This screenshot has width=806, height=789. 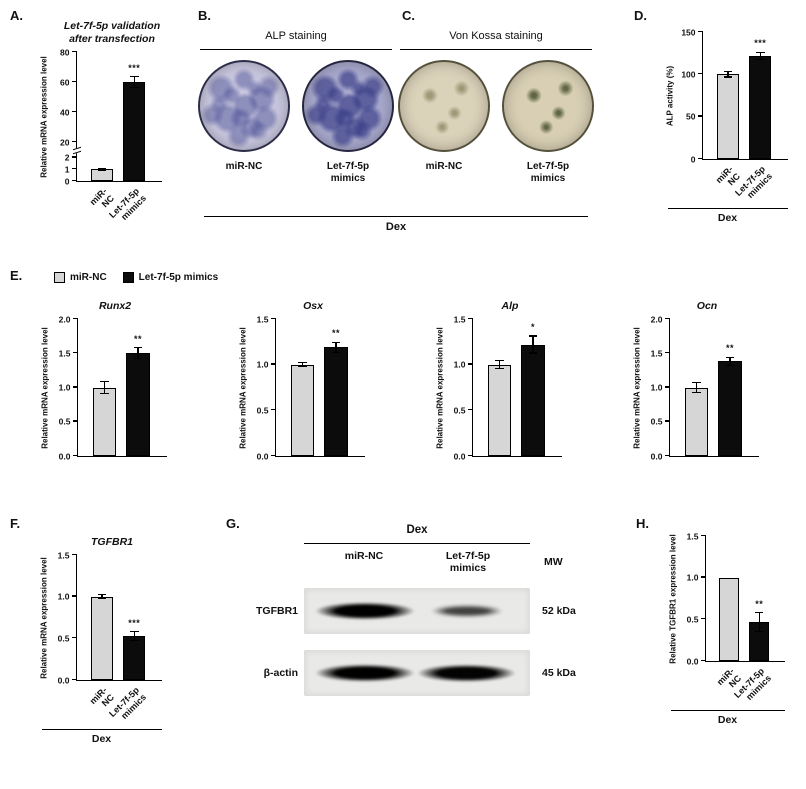 I want to click on y-axis-label-text: ALP activity (%), so click(x=670, y=96).